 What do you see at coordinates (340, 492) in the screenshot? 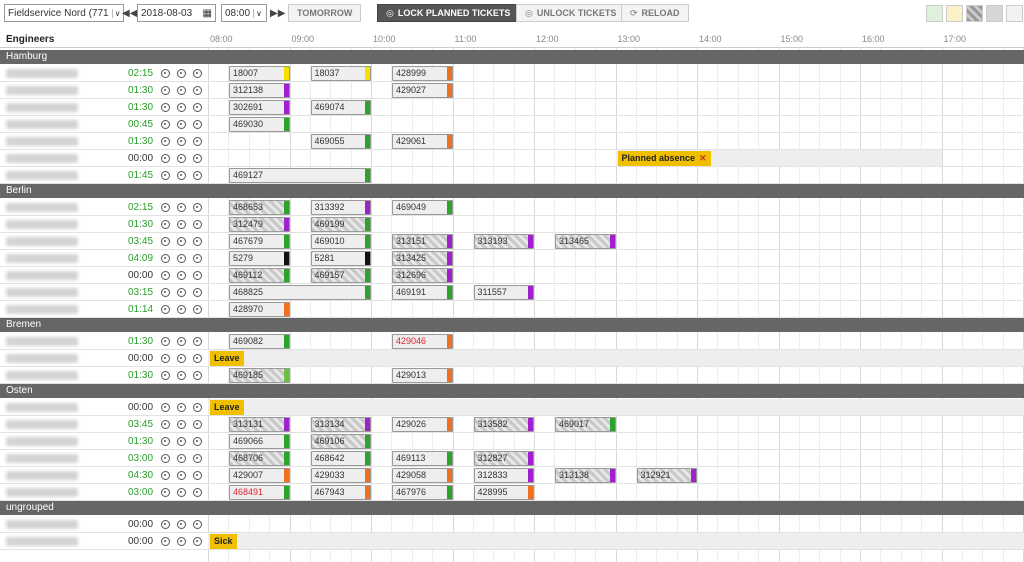
I see `ticket: 467943` at bounding box center [340, 492].